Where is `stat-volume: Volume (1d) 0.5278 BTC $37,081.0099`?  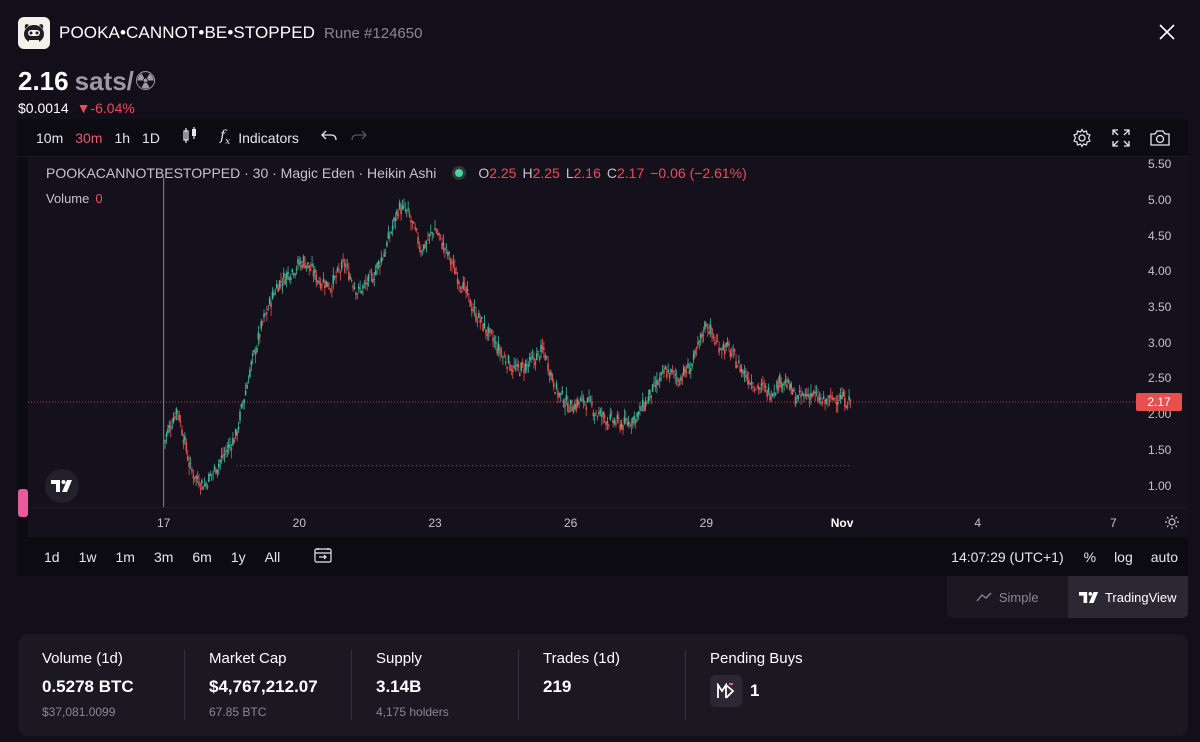 stat-volume: Volume (1d) 0.5278 BTC $37,081.0099 is located at coordinates (101, 685).